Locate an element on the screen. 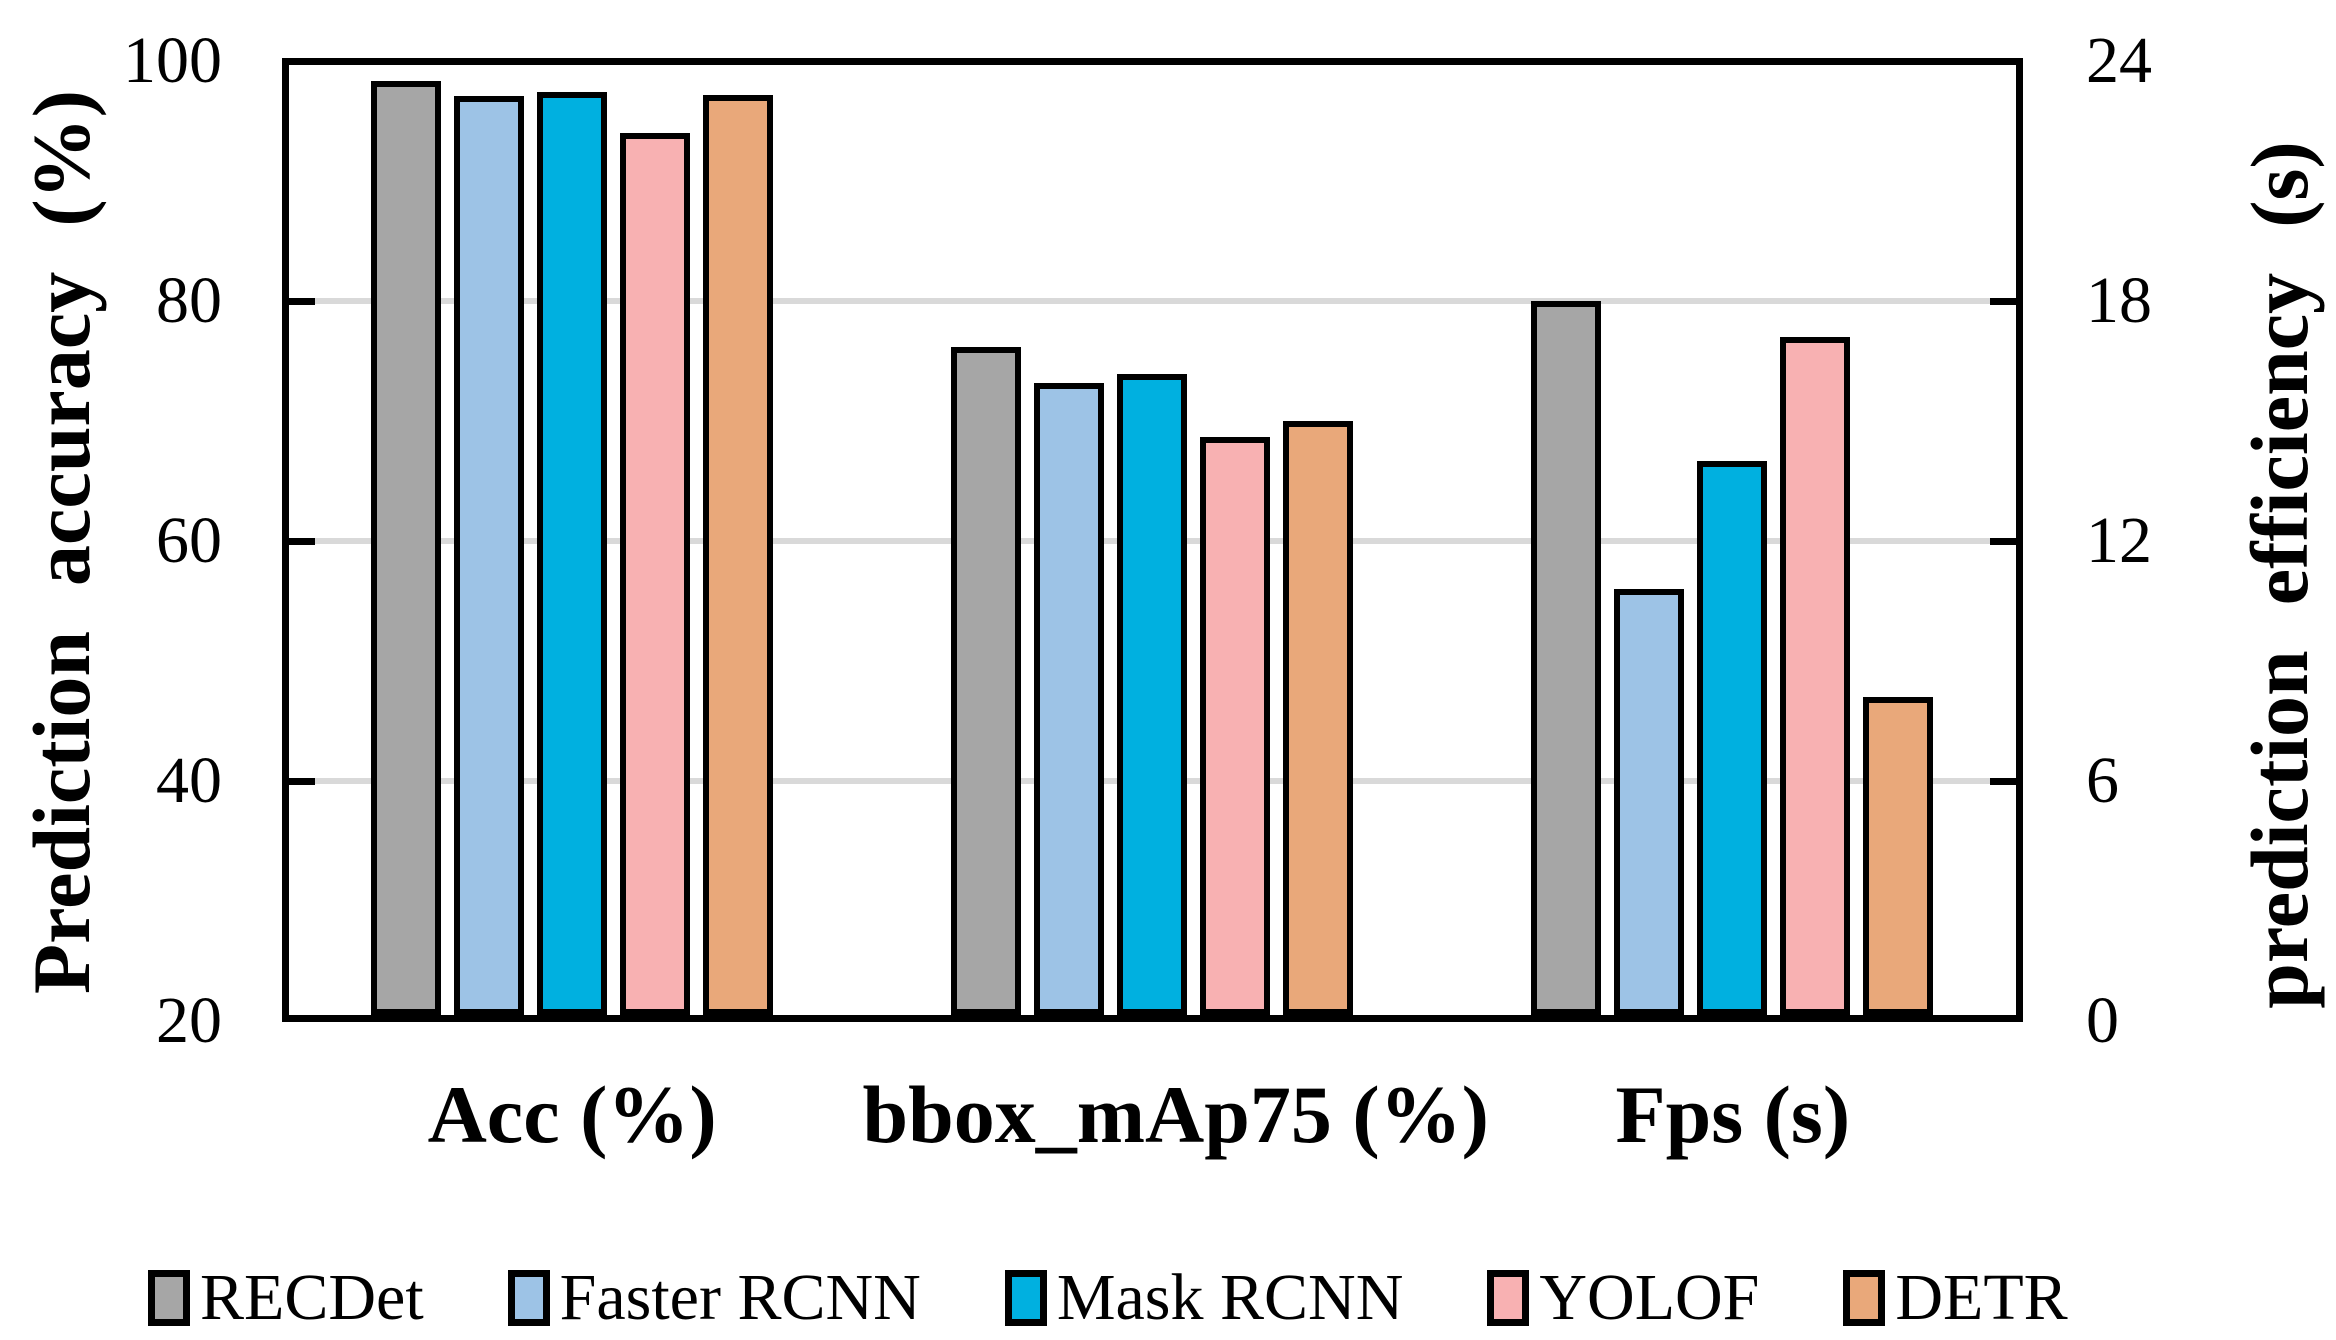 Image resolution: width=2336 pixels, height=1340 pixels. bar-faster-rcnn-cat0 is located at coordinates (488, 555).